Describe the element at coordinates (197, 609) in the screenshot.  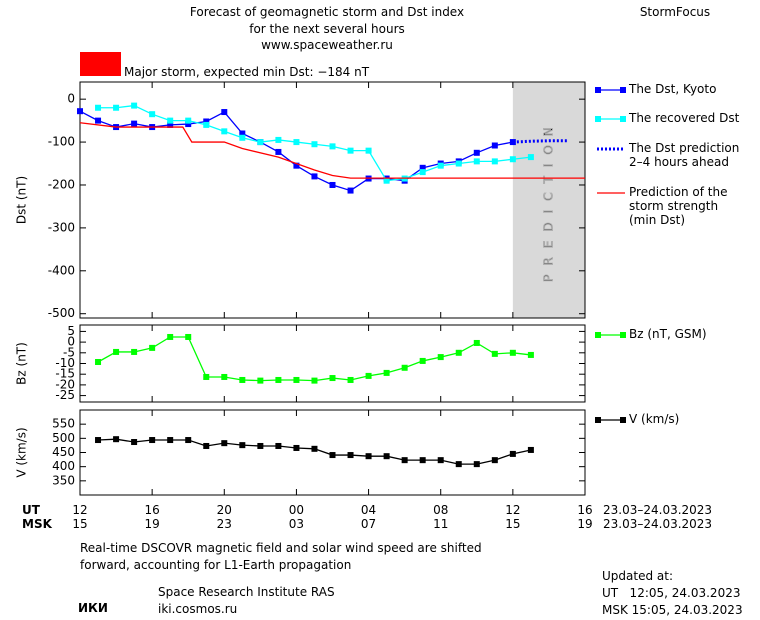
I see `site: iki.cosmos.ru` at that location.